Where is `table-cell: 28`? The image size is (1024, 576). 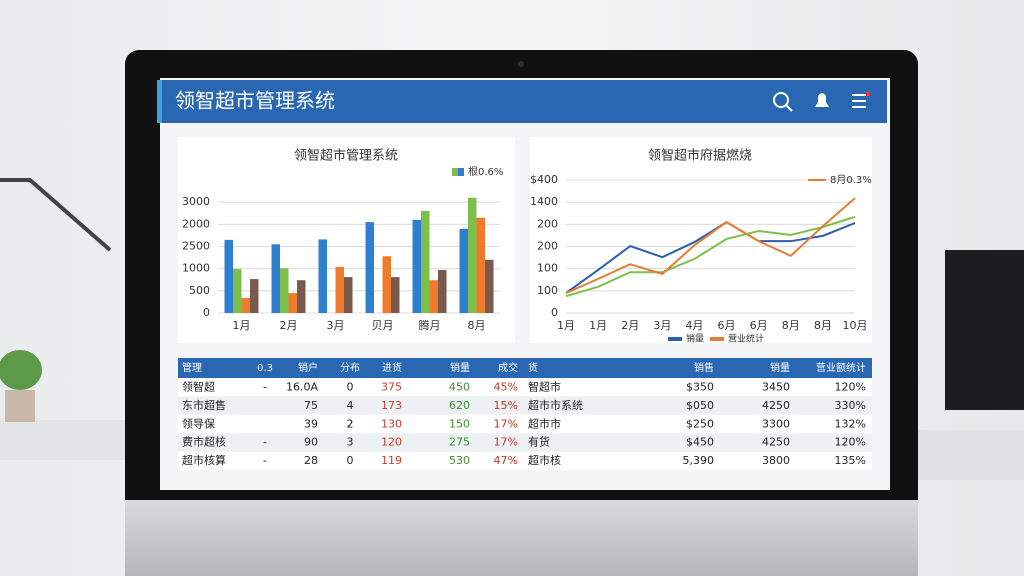
table-cell: 28 is located at coordinates (311, 460).